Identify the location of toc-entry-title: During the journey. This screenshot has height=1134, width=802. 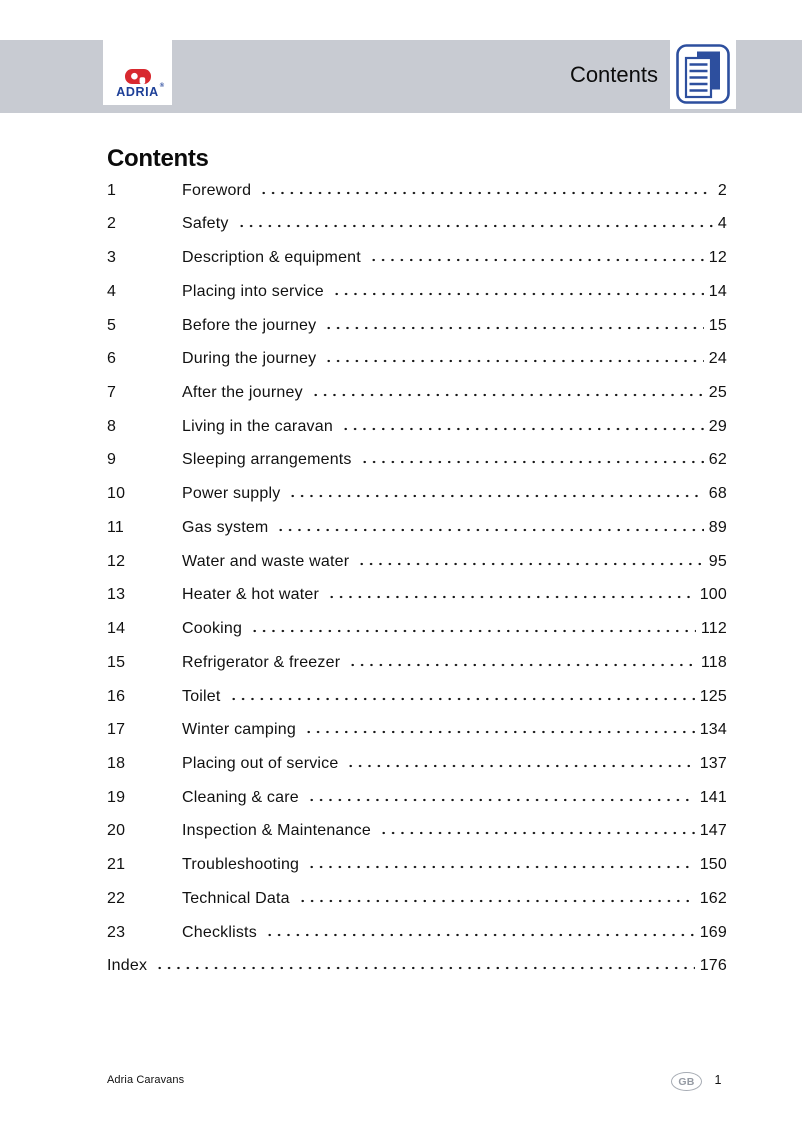
(249, 359).